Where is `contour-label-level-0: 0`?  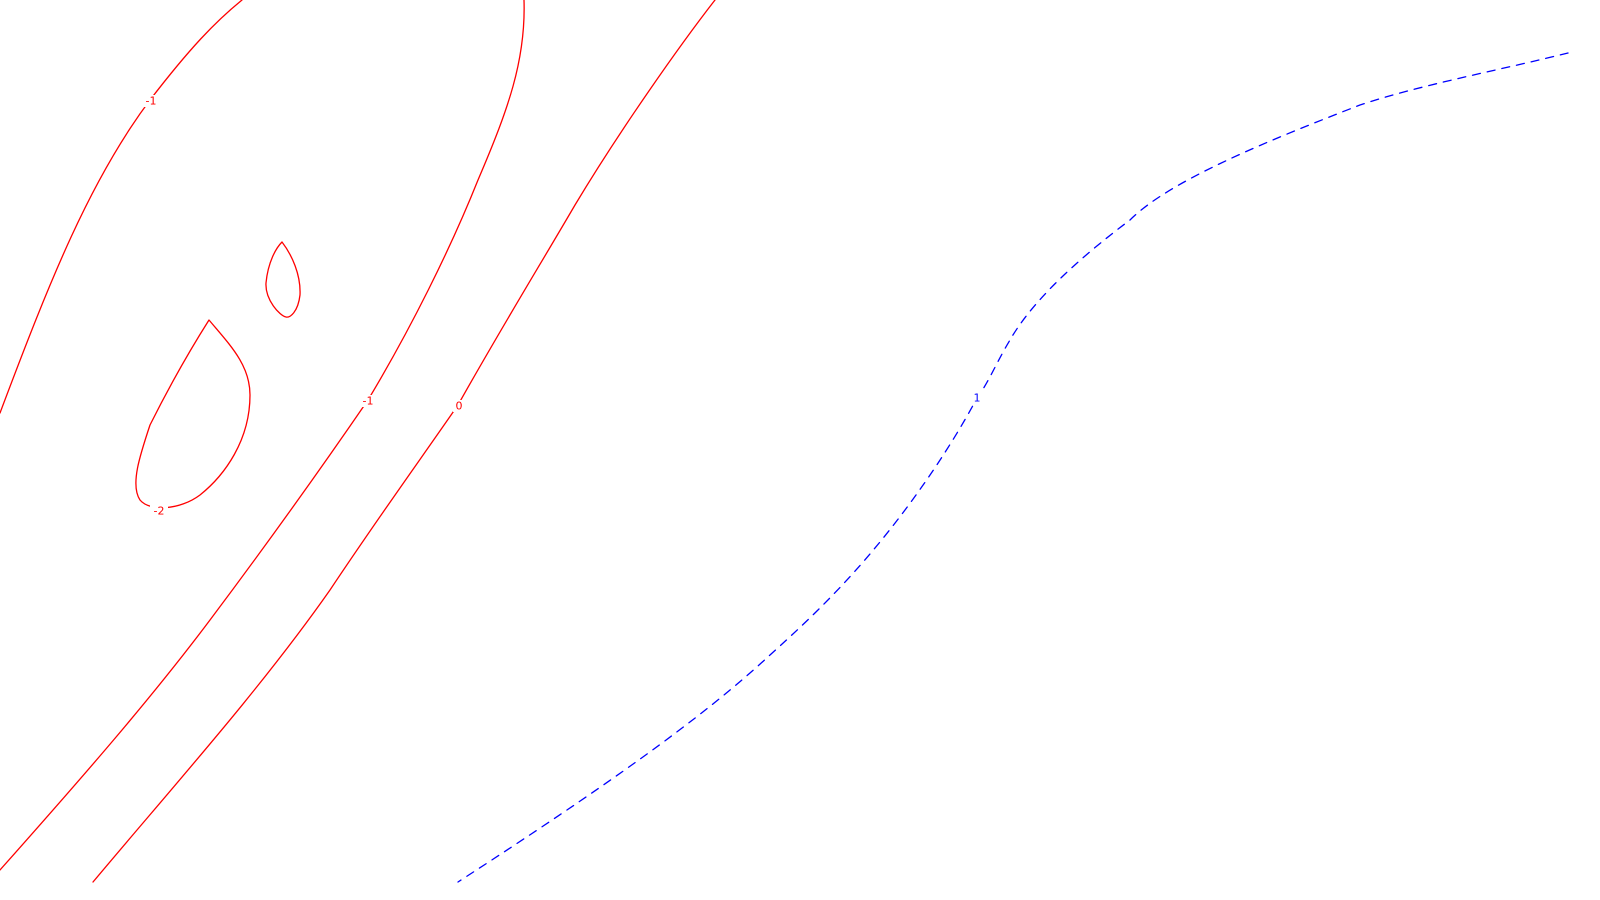
contour-label-level-0: 0 is located at coordinates (459, 406).